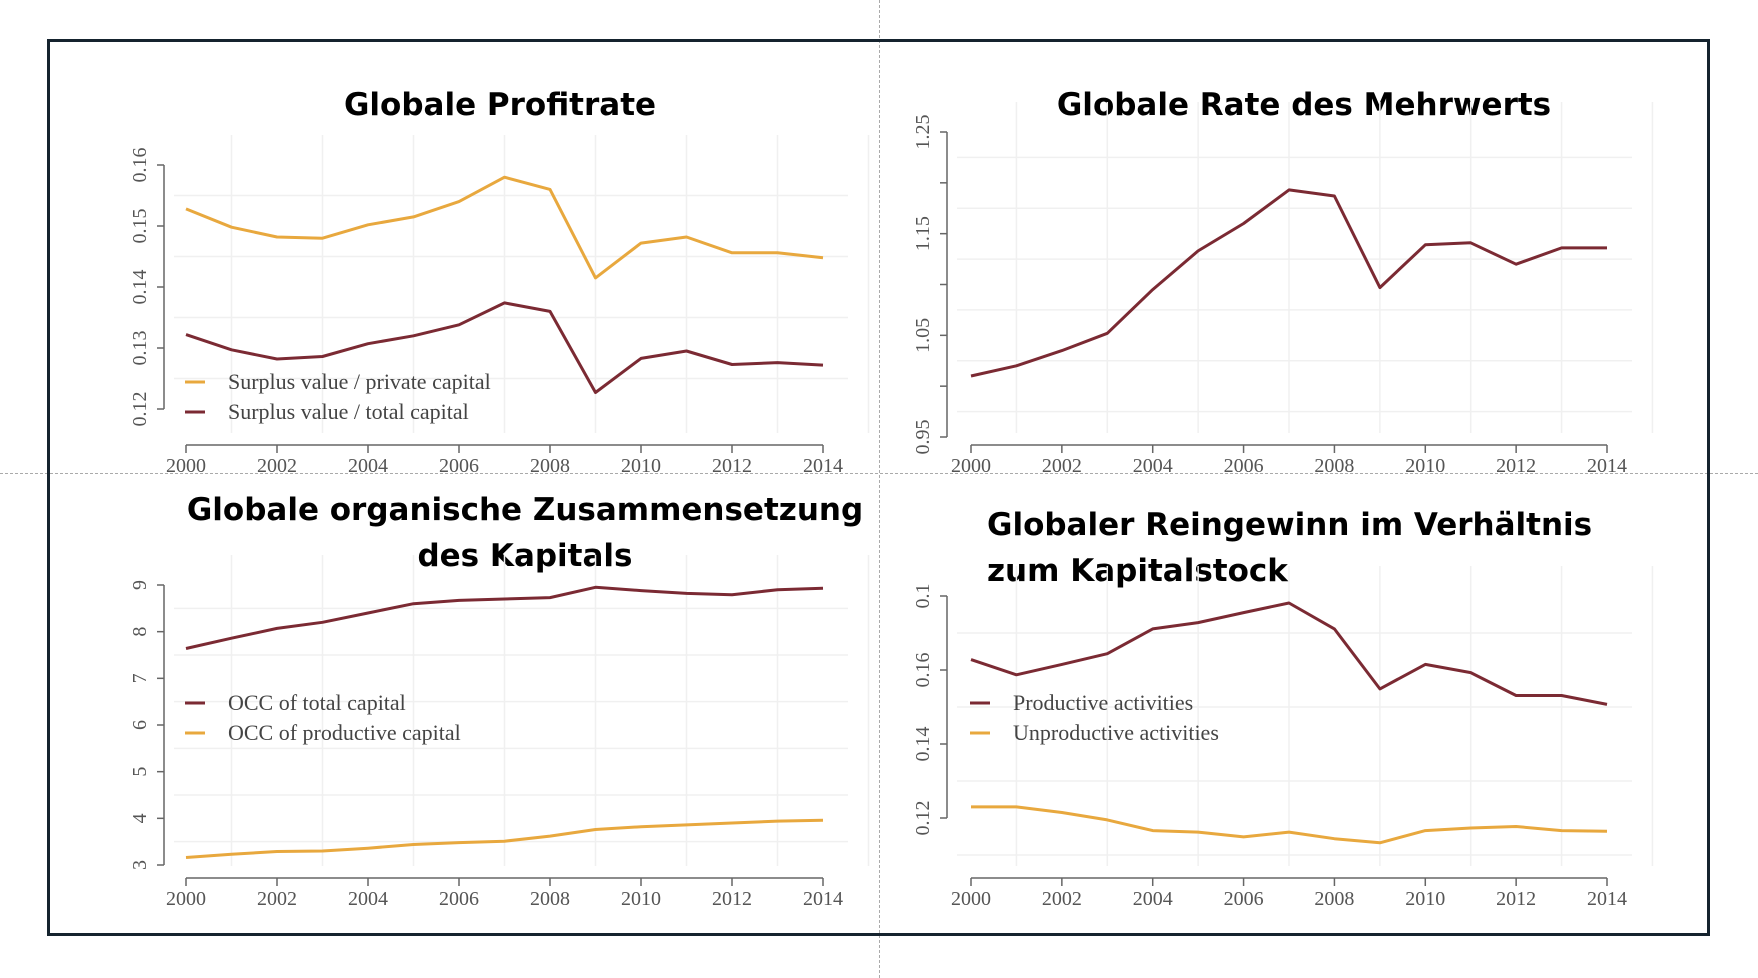  What do you see at coordinates (1290, 525) in the screenshot?
I see `chart-title-reingewinn-line1: Globaler Reingewinn im Verhältnis` at bounding box center [1290, 525].